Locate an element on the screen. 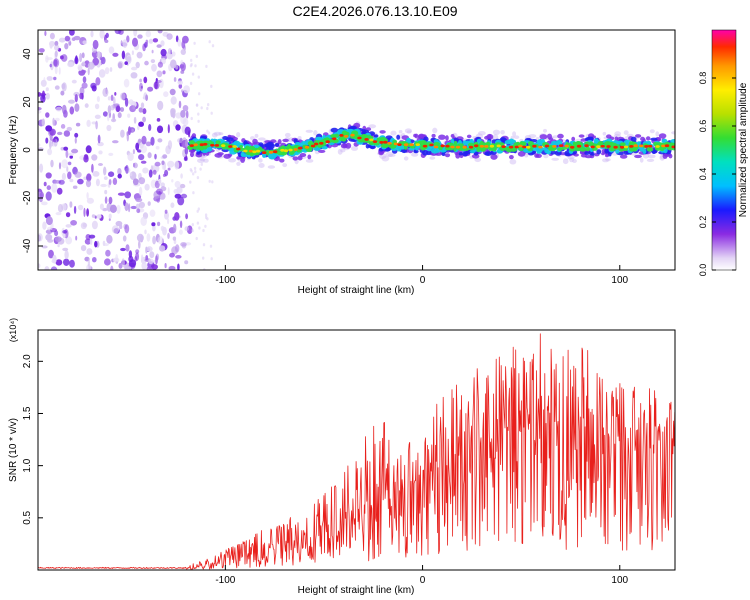  colorbar-tick-label: 0.2 is located at coordinates (703, 222).